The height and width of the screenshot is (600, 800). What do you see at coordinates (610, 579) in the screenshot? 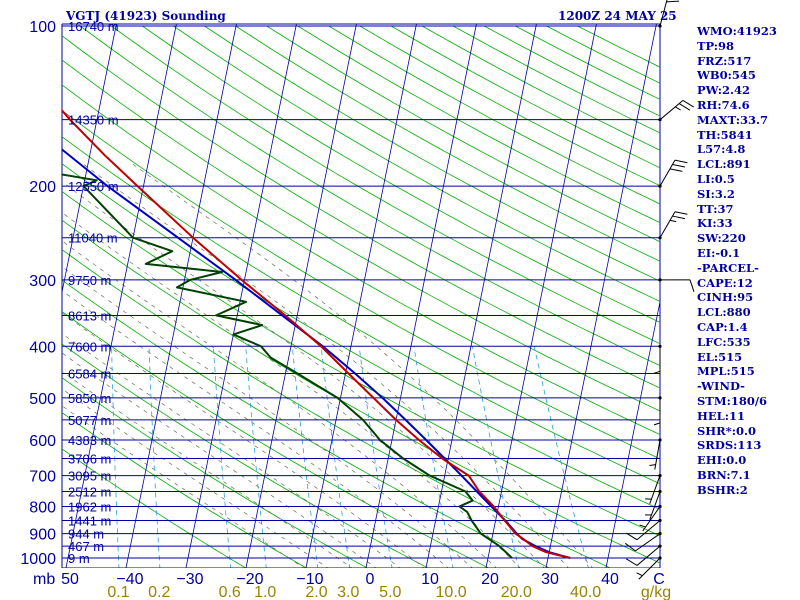
I see `temperature-tick-label: 40` at bounding box center [610, 579].